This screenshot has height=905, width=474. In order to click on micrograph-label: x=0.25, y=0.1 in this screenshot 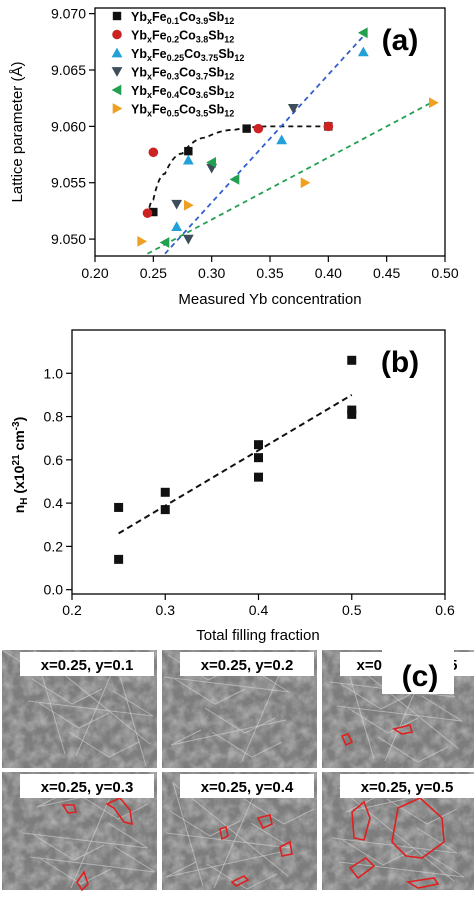, I will do `click(87, 665)`.